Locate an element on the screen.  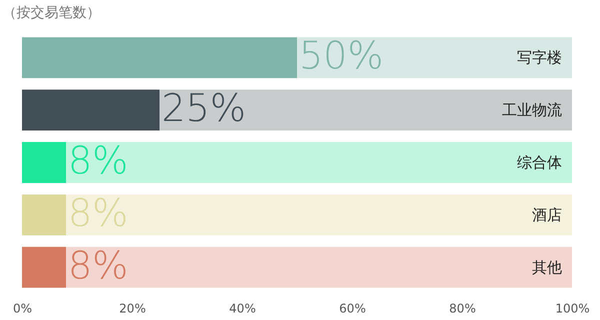
x-tick-label: 20% is located at coordinates (132, 309).